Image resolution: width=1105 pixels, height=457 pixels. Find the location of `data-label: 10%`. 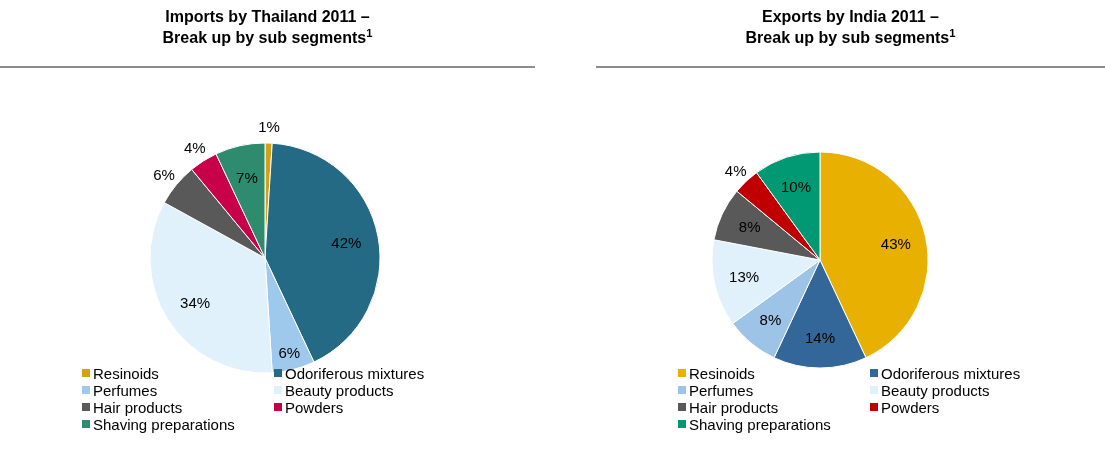

data-label: 10% is located at coordinates (795, 186).